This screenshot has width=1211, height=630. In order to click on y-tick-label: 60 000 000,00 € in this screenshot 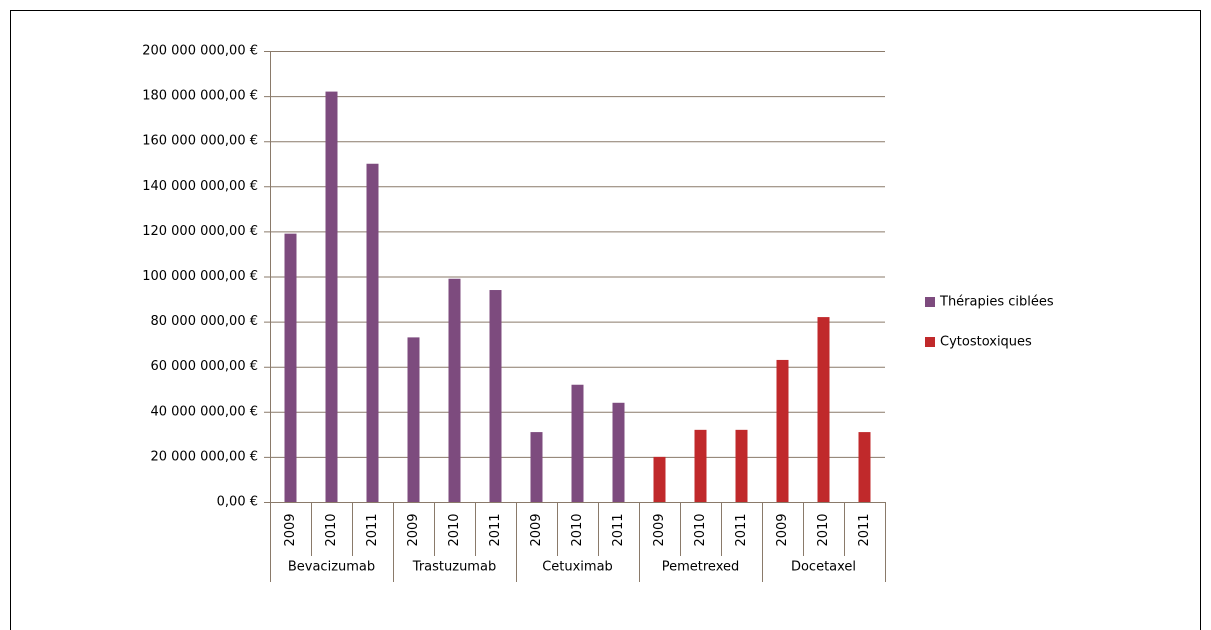, I will do `click(204, 366)`.